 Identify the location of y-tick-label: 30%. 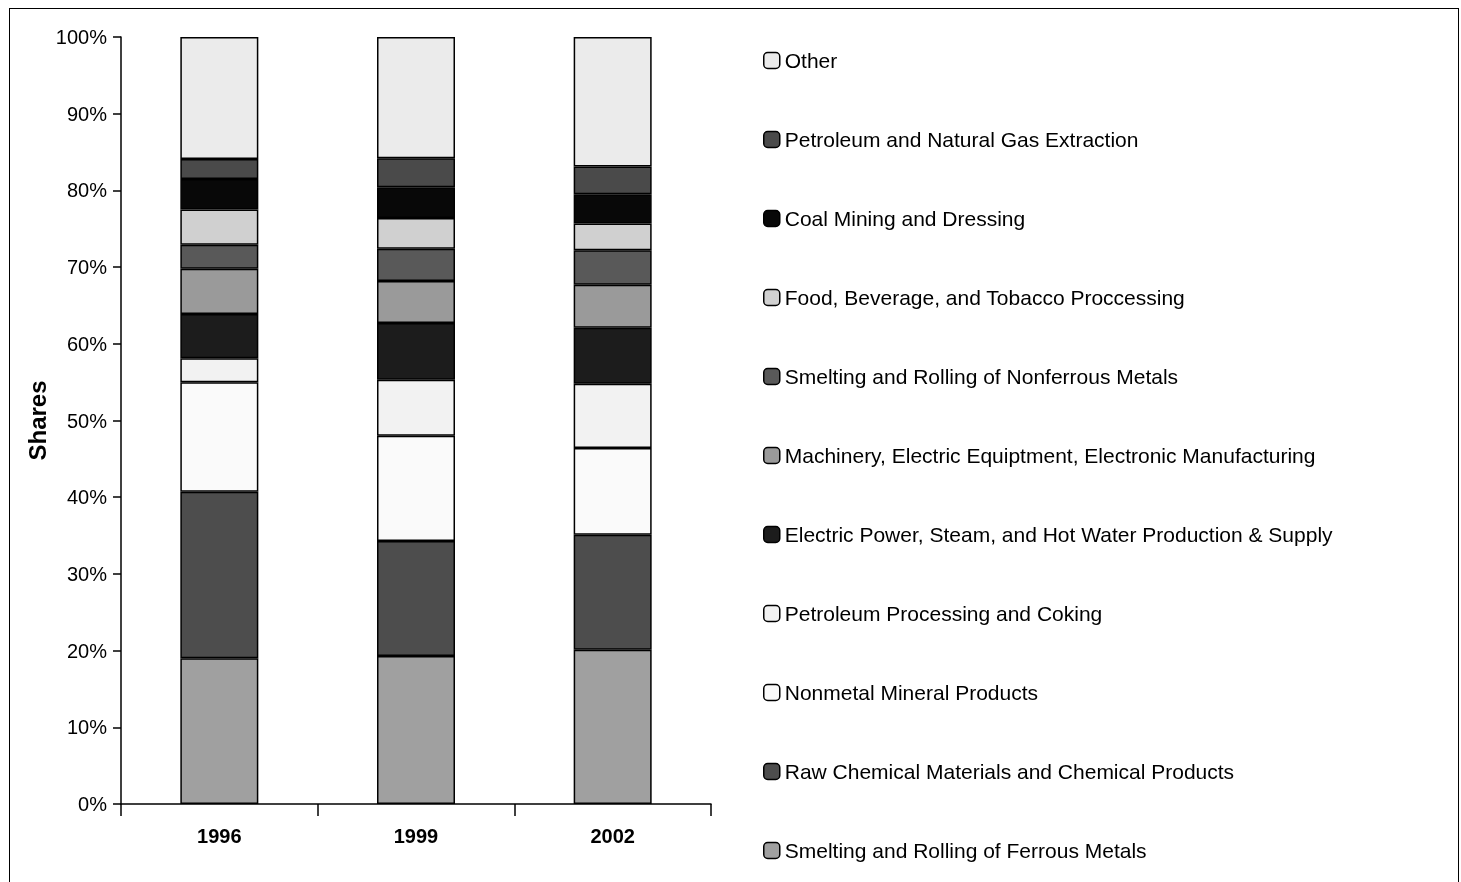
(87, 573).